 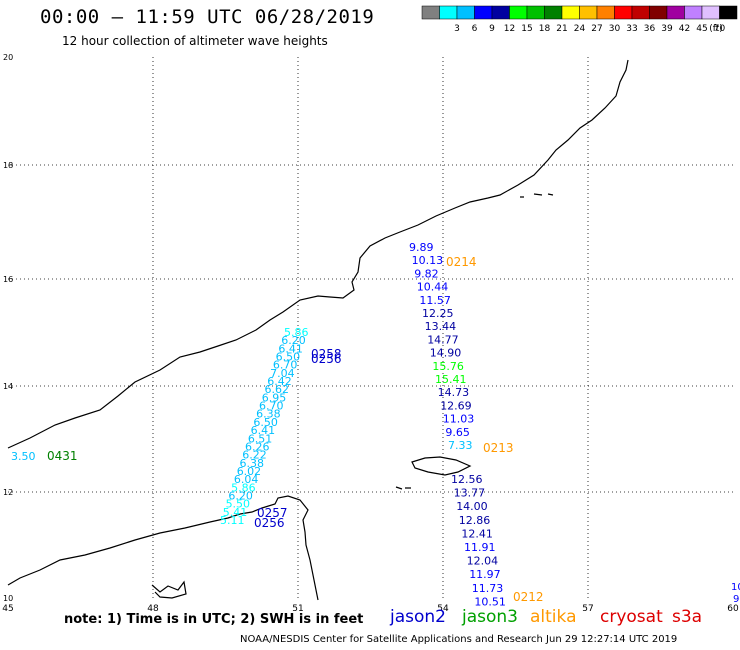 What do you see at coordinates (492, 29) in the screenshot?
I see `legend-tick-label: 9` at bounding box center [492, 29].